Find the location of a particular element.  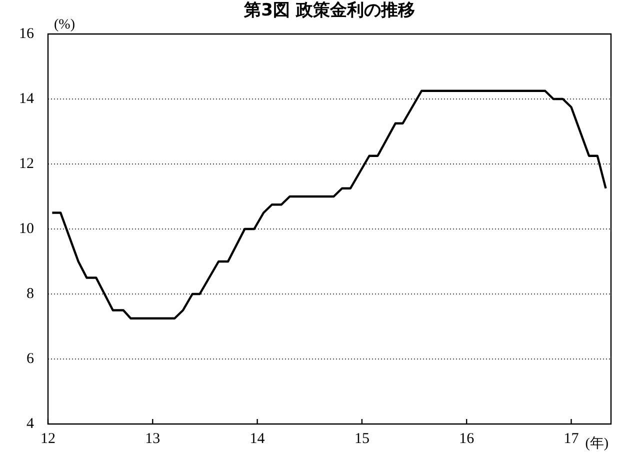

y-tick-label: 10 is located at coordinates (26, 228).